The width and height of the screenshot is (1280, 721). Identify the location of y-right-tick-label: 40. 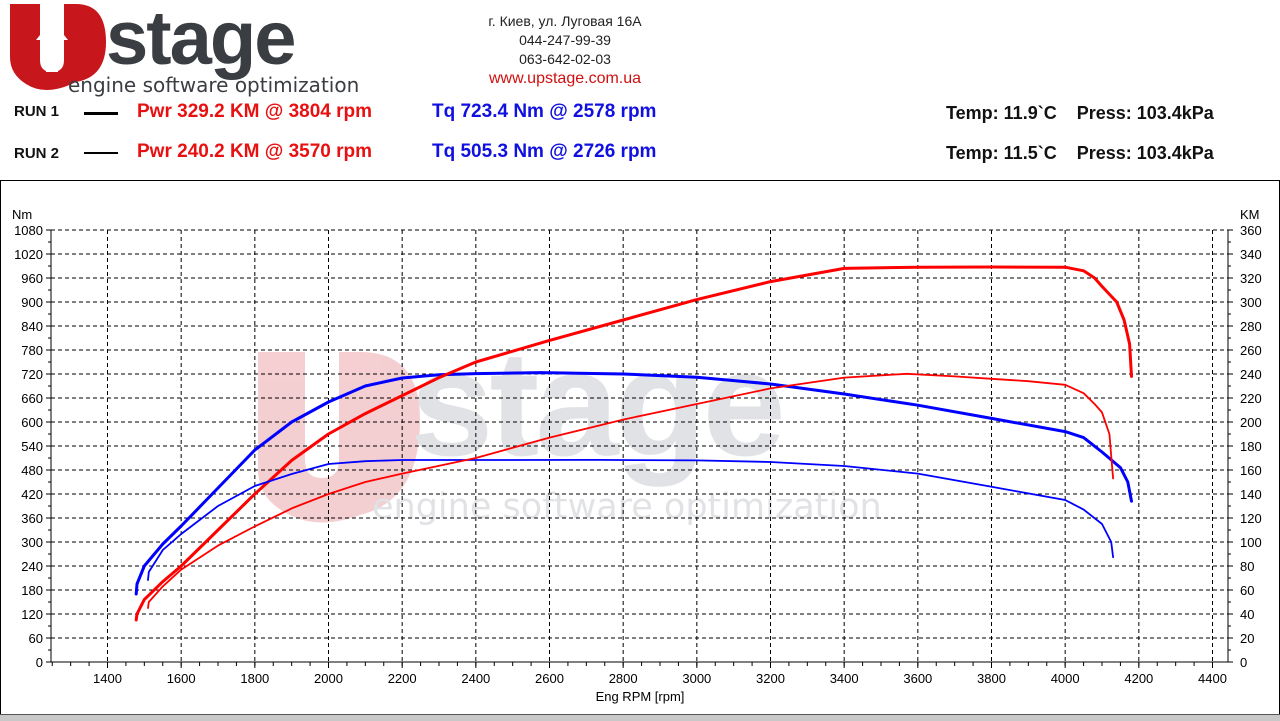
(1247, 614).